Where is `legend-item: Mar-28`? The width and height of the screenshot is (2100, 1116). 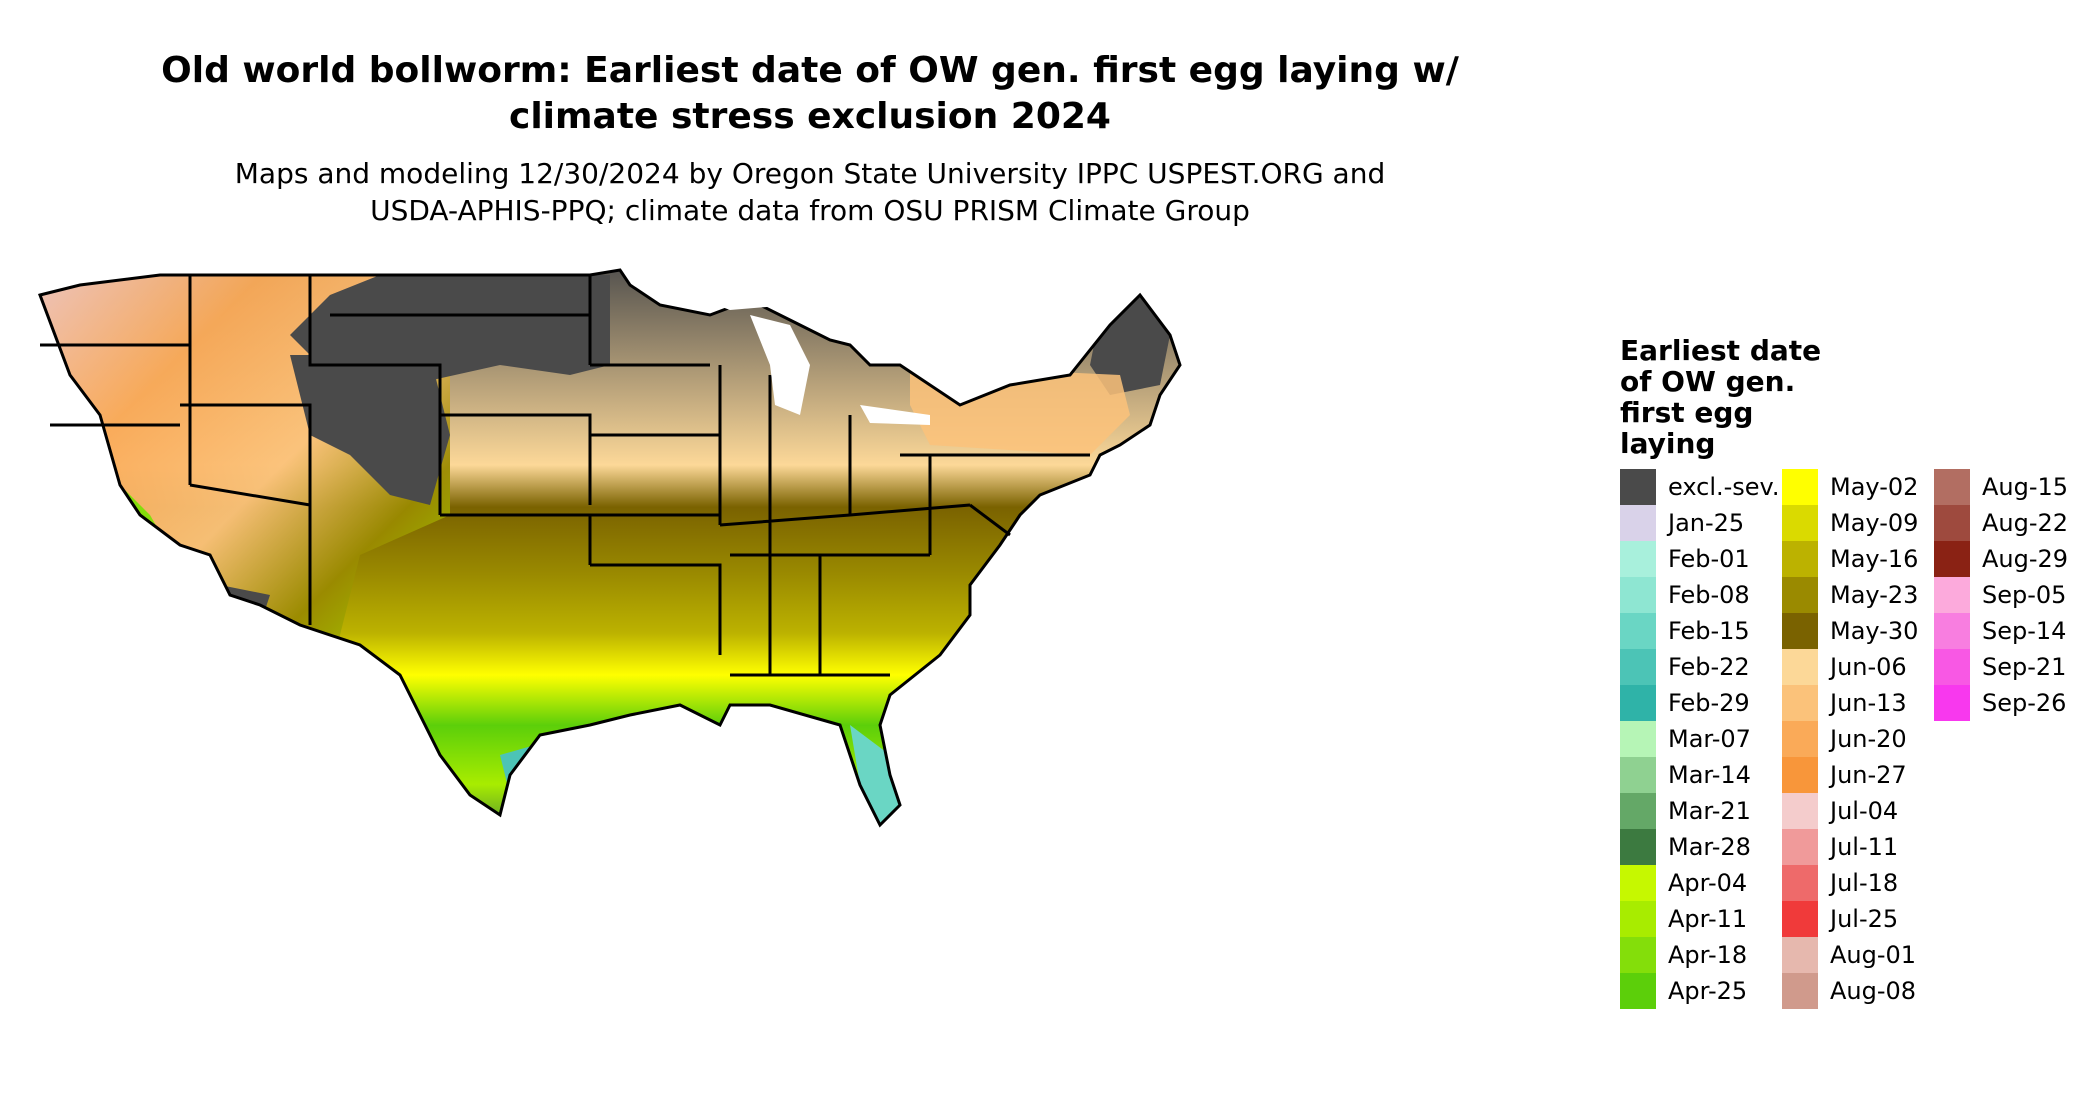
legend-item: Mar-28 is located at coordinates (1700, 847).